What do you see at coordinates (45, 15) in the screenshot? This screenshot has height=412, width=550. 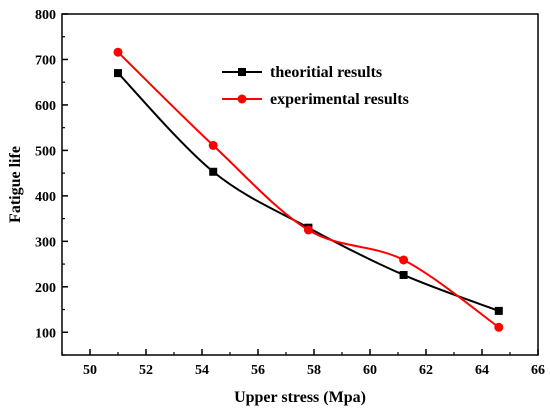 I see `y-tick-label: 800` at bounding box center [45, 15].